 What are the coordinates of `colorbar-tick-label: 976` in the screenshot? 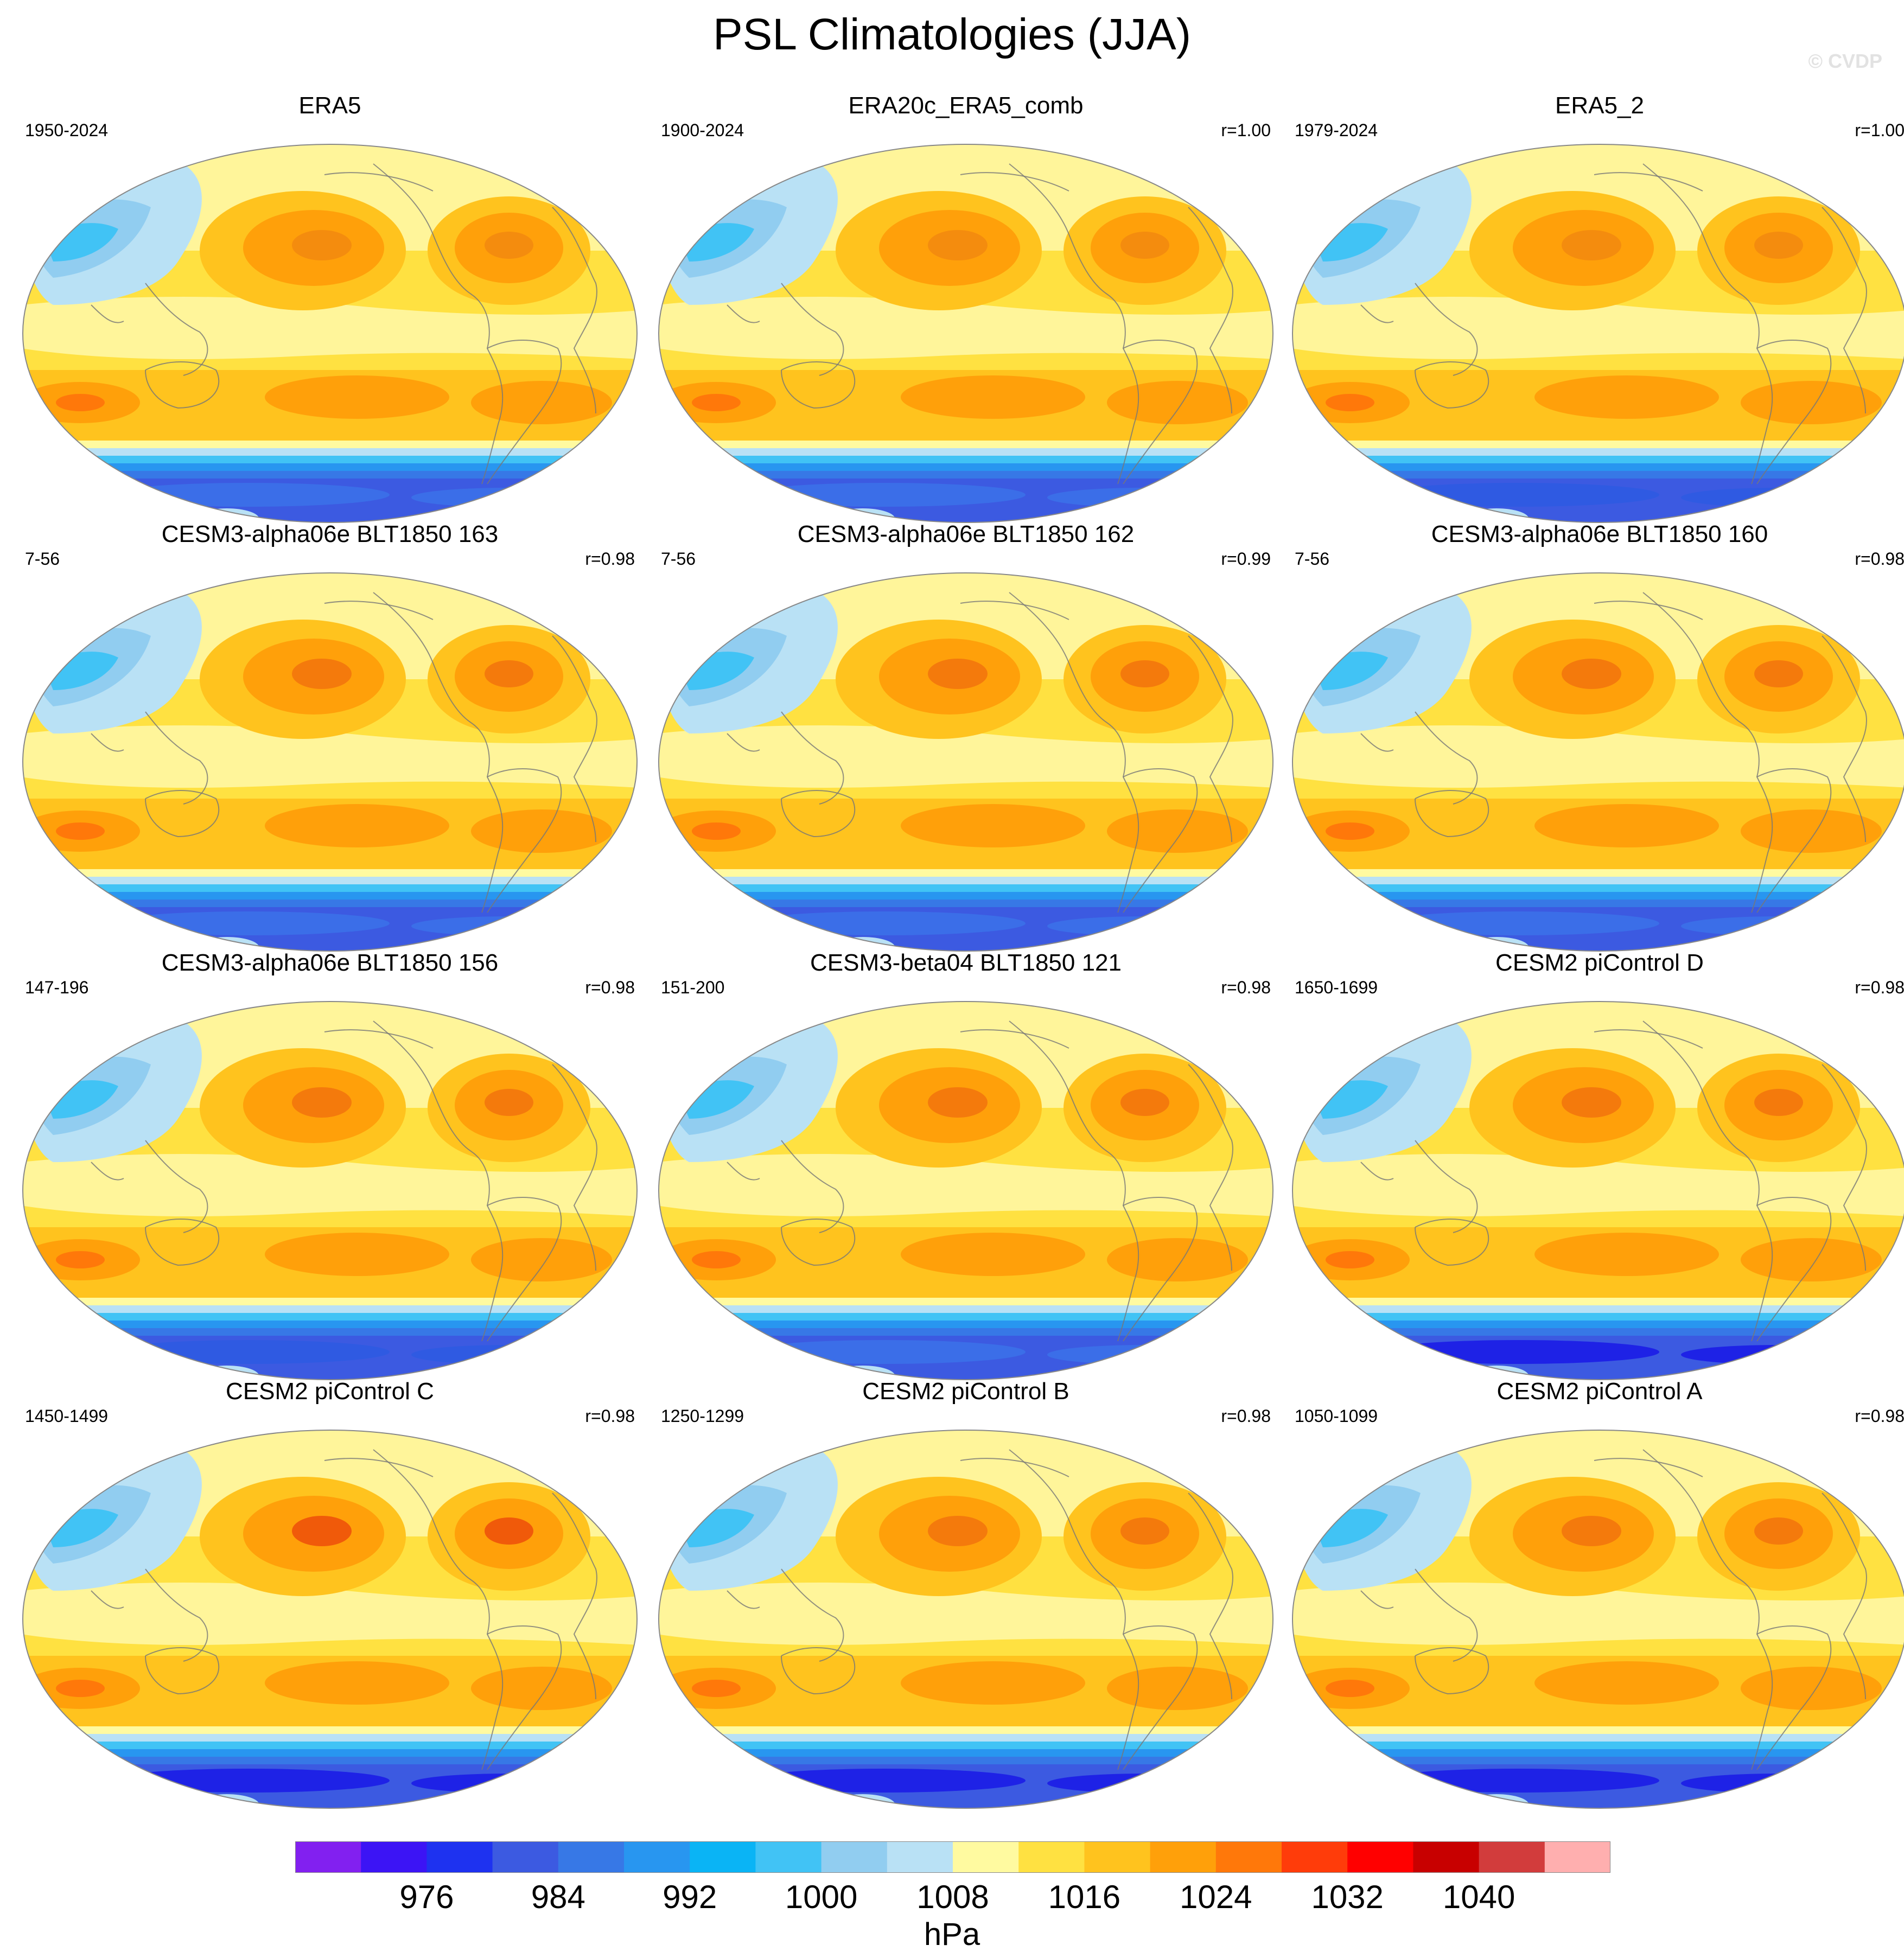 It's located at (426, 1897).